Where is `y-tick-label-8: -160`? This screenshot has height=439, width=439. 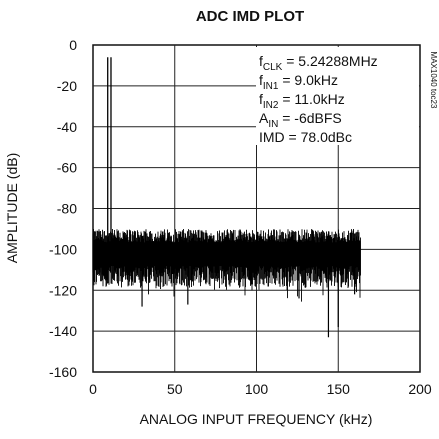 y-tick-label-8: -160 is located at coordinates (63, 372).